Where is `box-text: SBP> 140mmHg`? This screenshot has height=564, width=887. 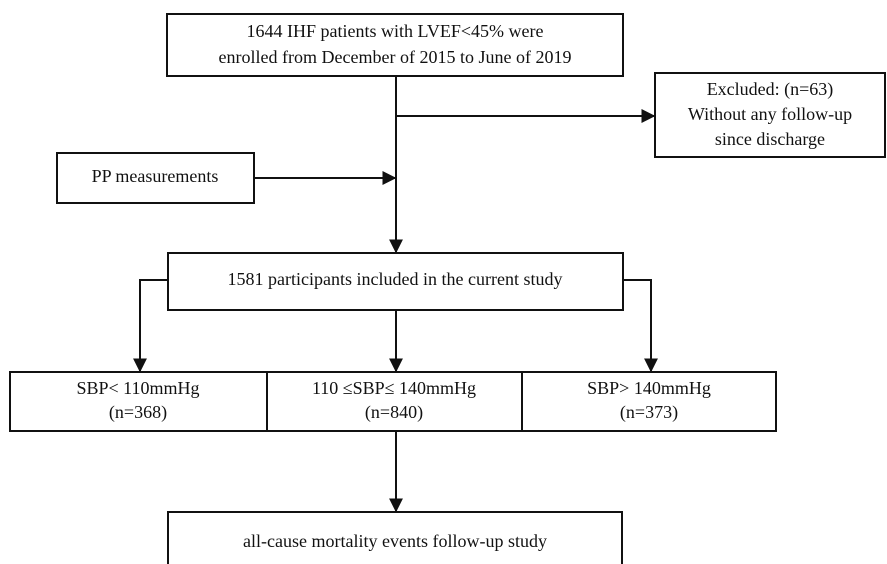 box-text: SBP> 140mmHg is located at coordinates (649, 388).